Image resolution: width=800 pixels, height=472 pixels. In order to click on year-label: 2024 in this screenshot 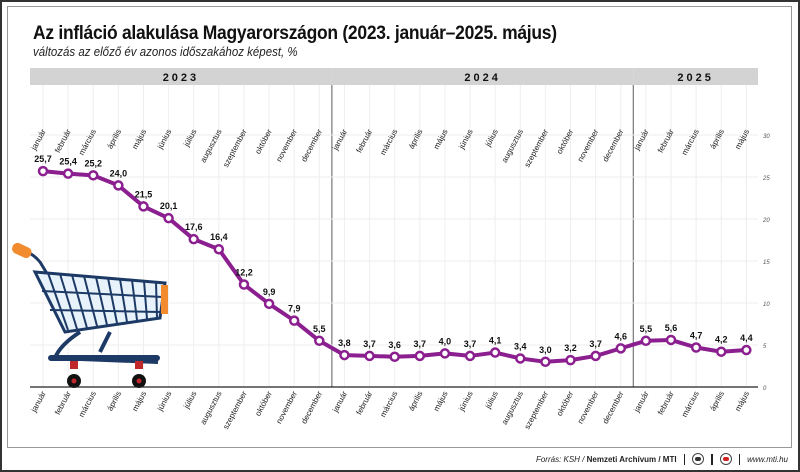, I will do `click(482, 78)`.